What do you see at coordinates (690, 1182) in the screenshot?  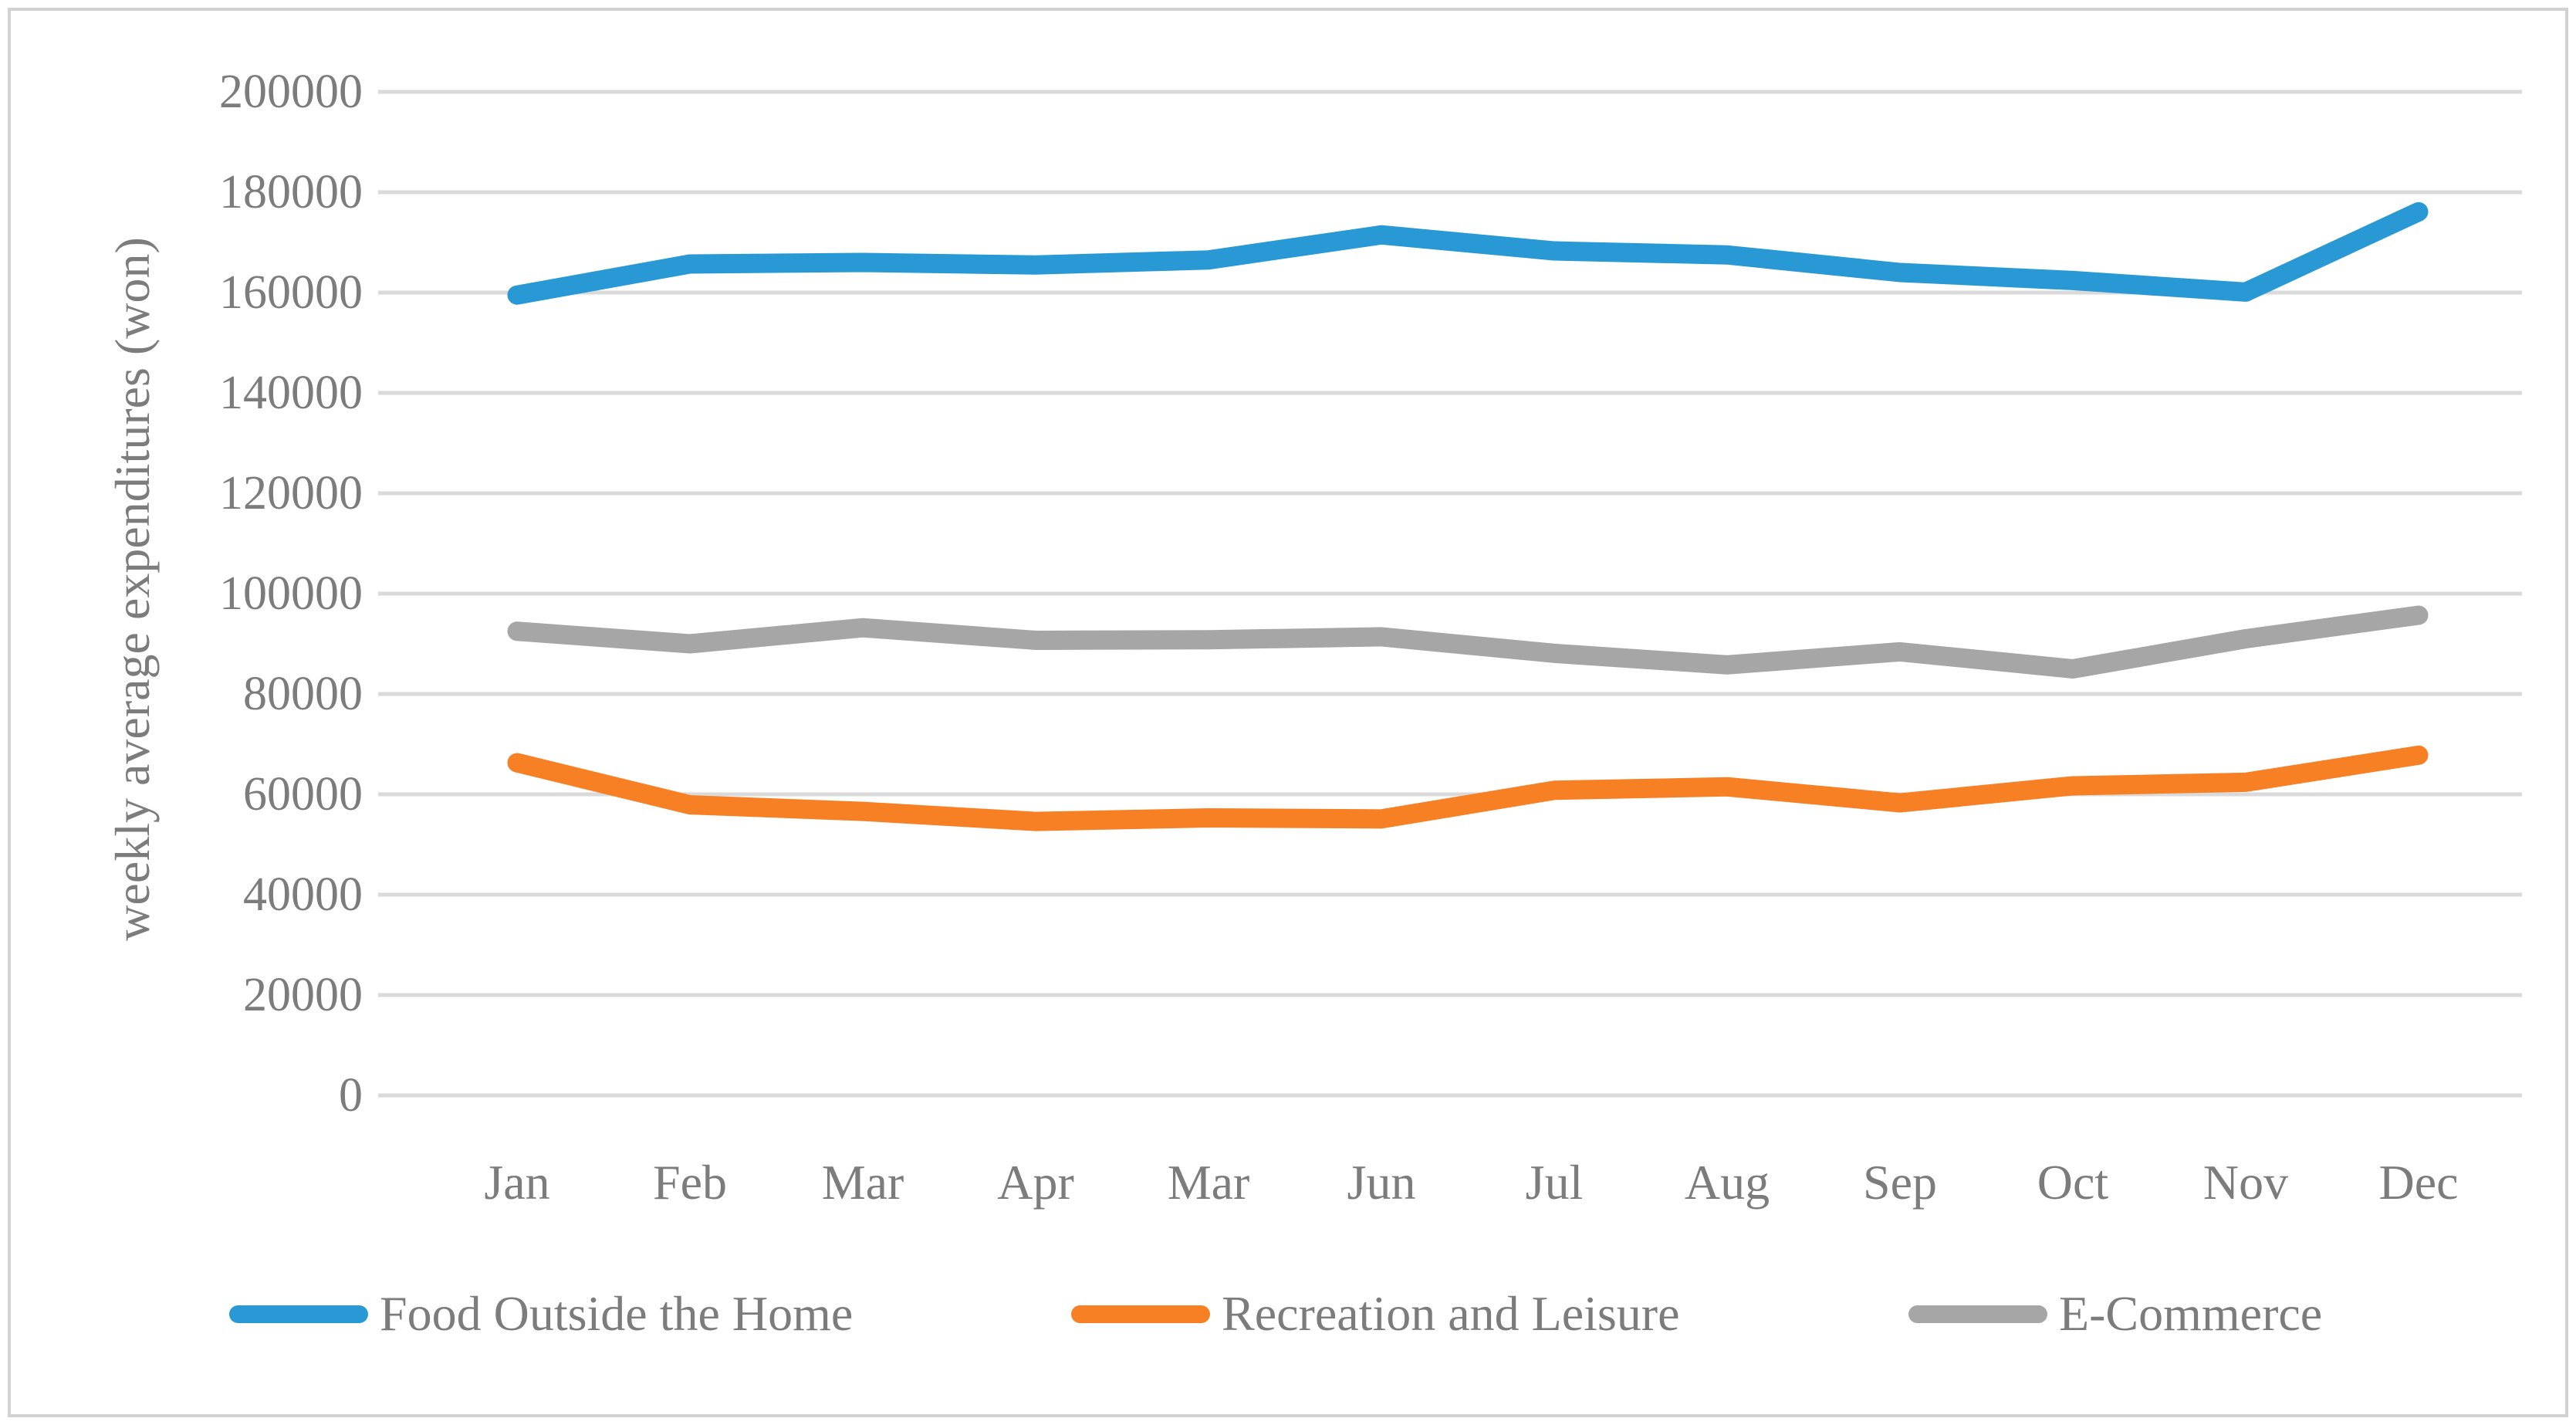 I see `x-tick-label: Feb` at bounding box center [690, 1182].